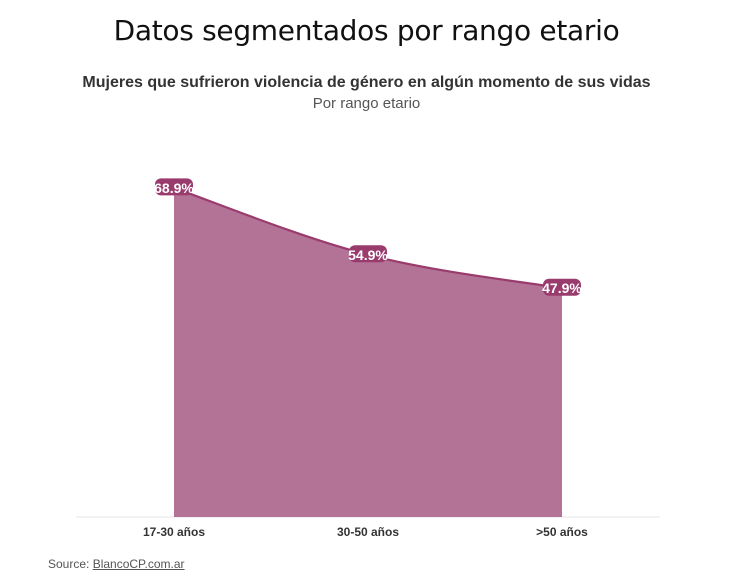  I want to click on x-tick-label: 17-30 años, so click(174, 532).